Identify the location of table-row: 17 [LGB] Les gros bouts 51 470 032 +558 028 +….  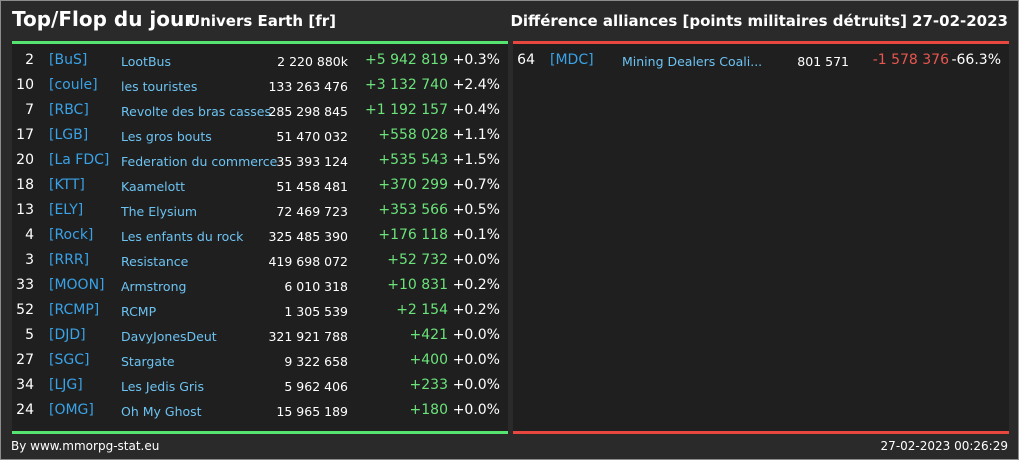
(260, 137).